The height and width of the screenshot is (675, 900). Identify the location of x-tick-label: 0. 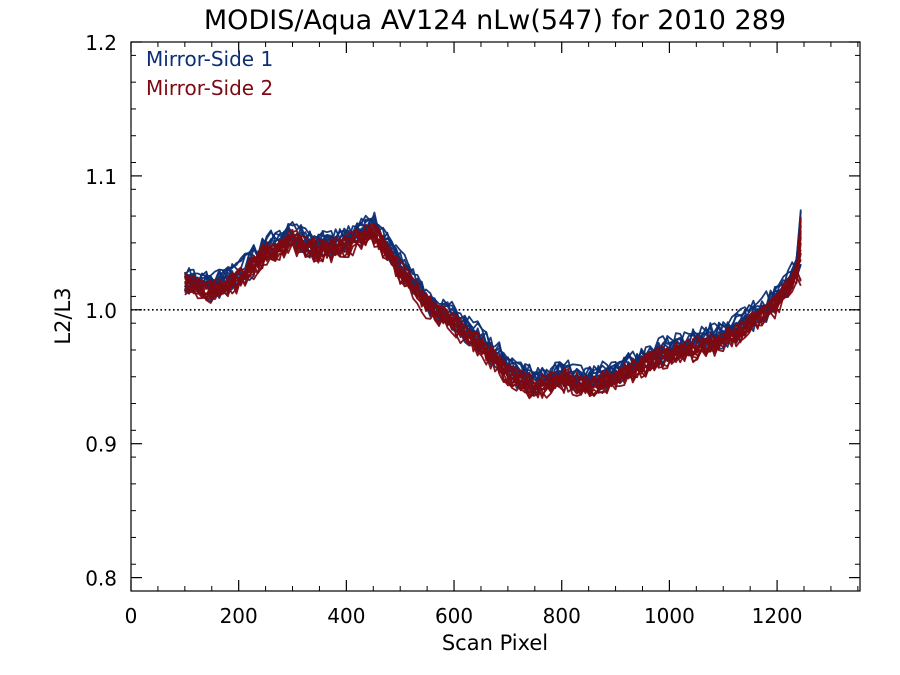
(131, 616).